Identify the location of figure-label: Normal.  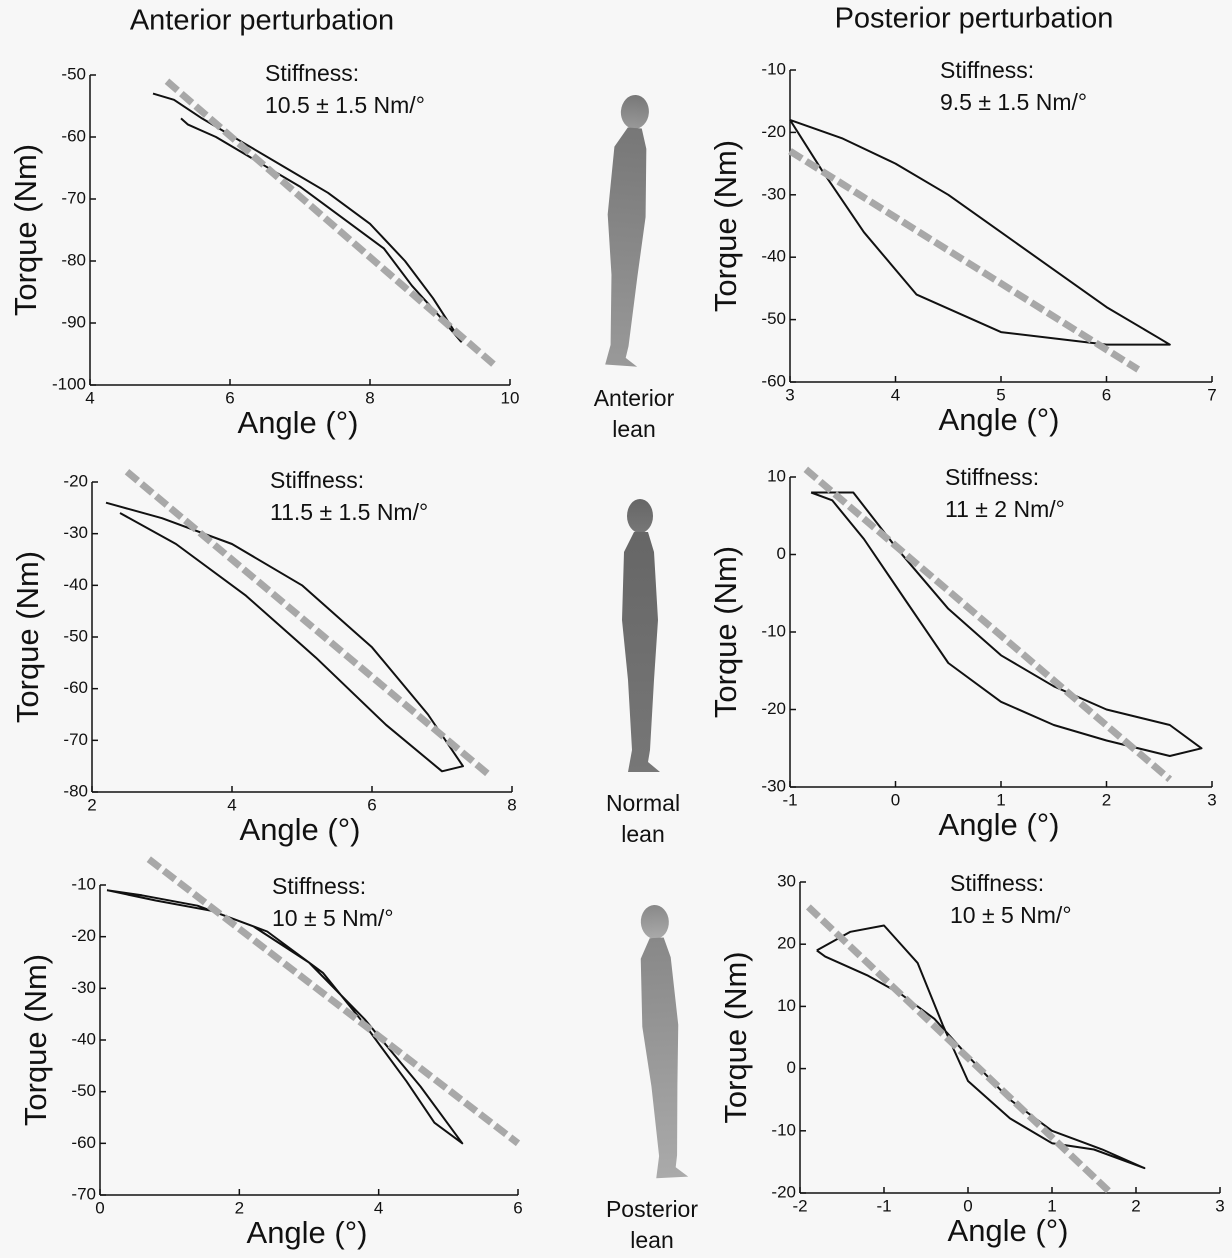
(643, 803).